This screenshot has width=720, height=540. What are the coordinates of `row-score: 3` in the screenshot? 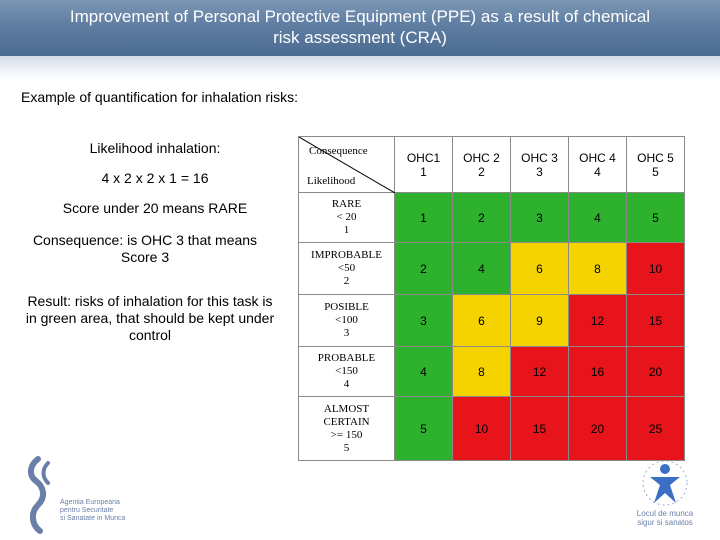 It's located at (346, 333).